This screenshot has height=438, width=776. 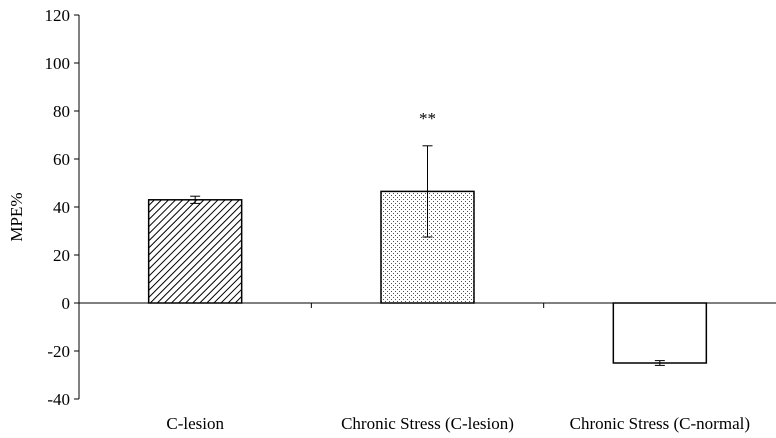 What do you see at coordinates (58, 351) in the screenshot?
I see `y-tick-label: -20` at bounding box center [58, 351].